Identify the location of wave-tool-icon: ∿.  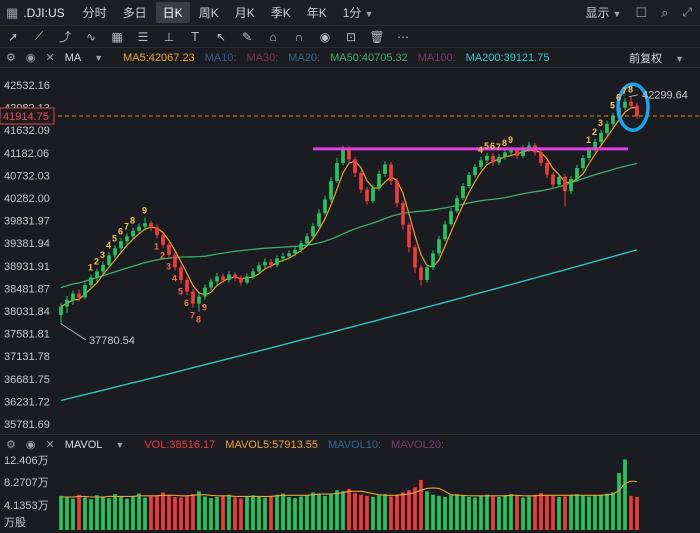
(91, 36).